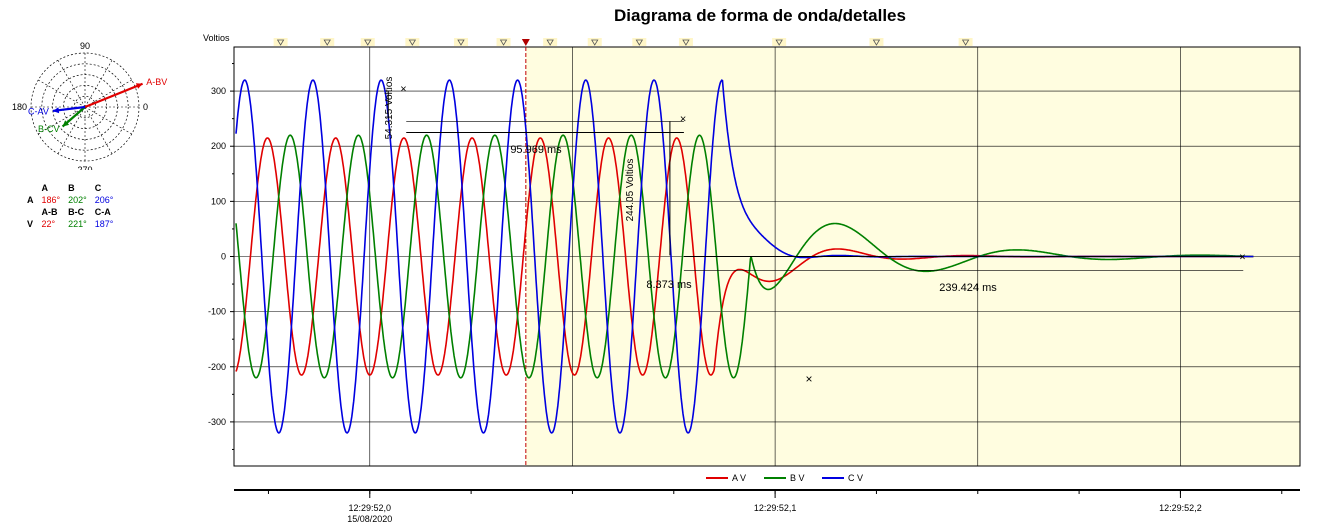  What do you see at coordinates (85, 46) in the screenshot?
I see `phasor-label-90: 90` at bounding box center [85, 46].